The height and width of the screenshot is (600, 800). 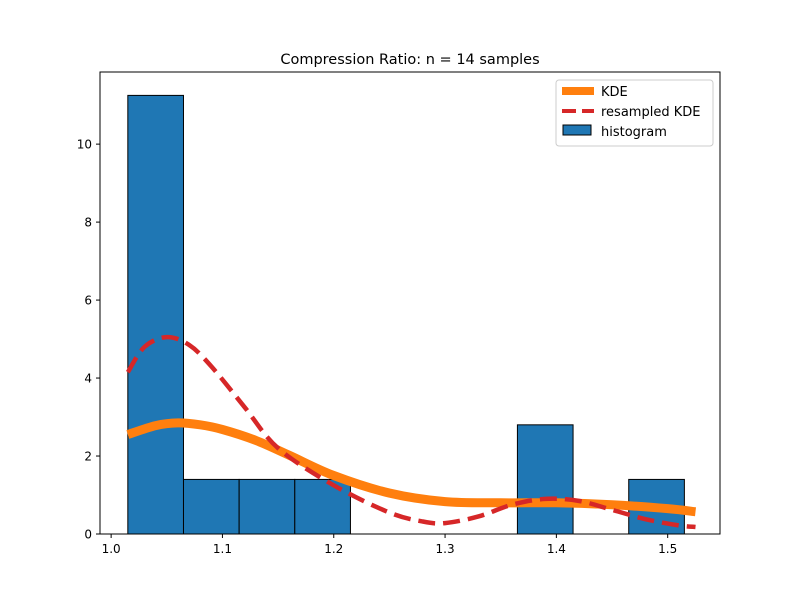 What do you see at coordinates (409, 60) in the screenshot?
I see `chart-title: Compression Ratio: n = 14 samples` at bounding box center [409, 60].